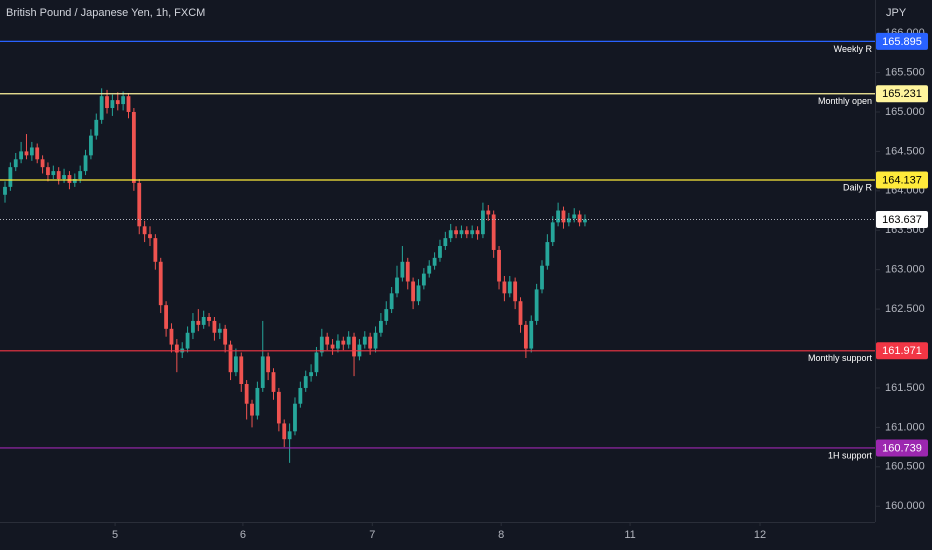 The width and height of the screenshot is (932, 550). What do you see at coordinates (629, 535) in the screenshot?
I see `x-tick-label: 11` at bounding box center [629, 535].